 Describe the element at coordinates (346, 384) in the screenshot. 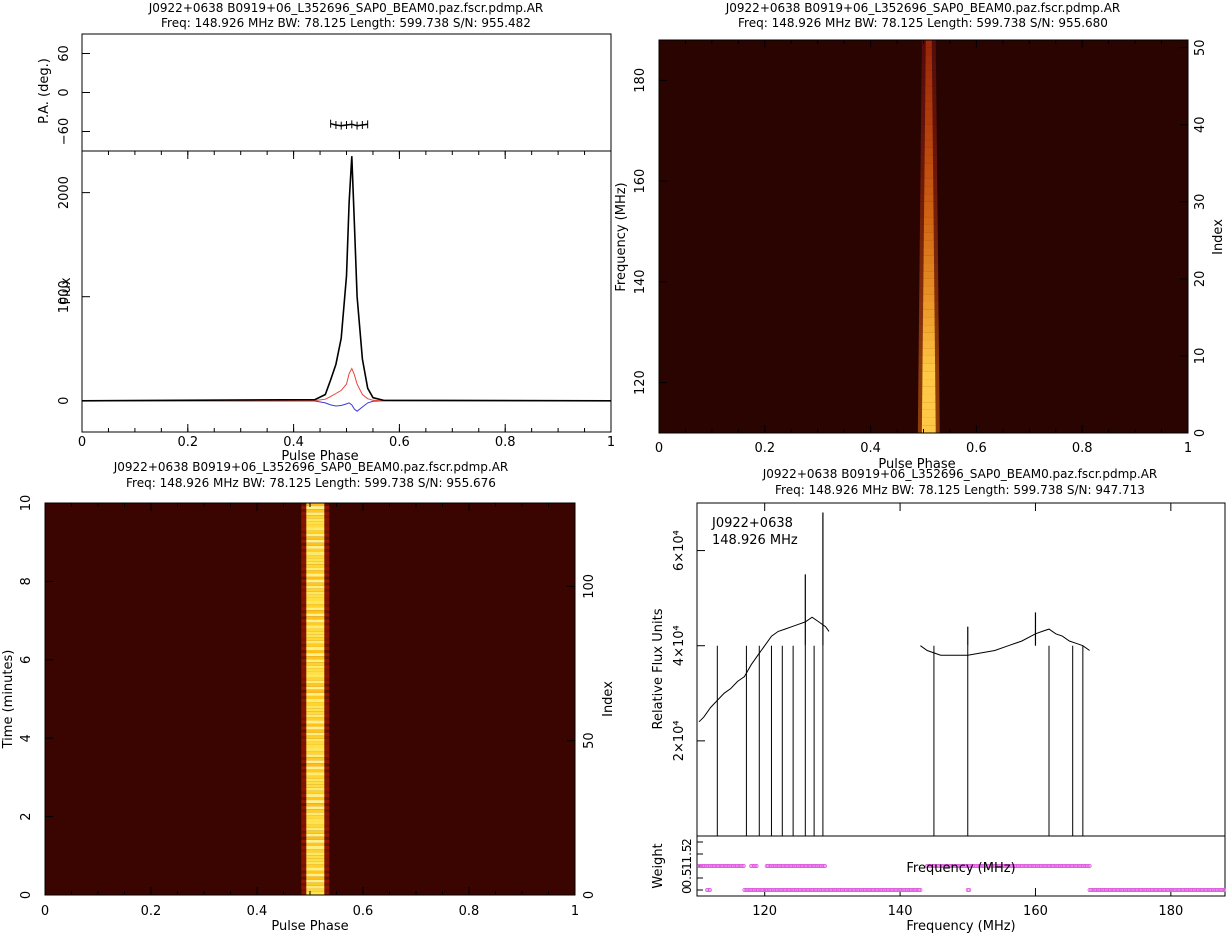

I see `profile-linear-line` at that location.